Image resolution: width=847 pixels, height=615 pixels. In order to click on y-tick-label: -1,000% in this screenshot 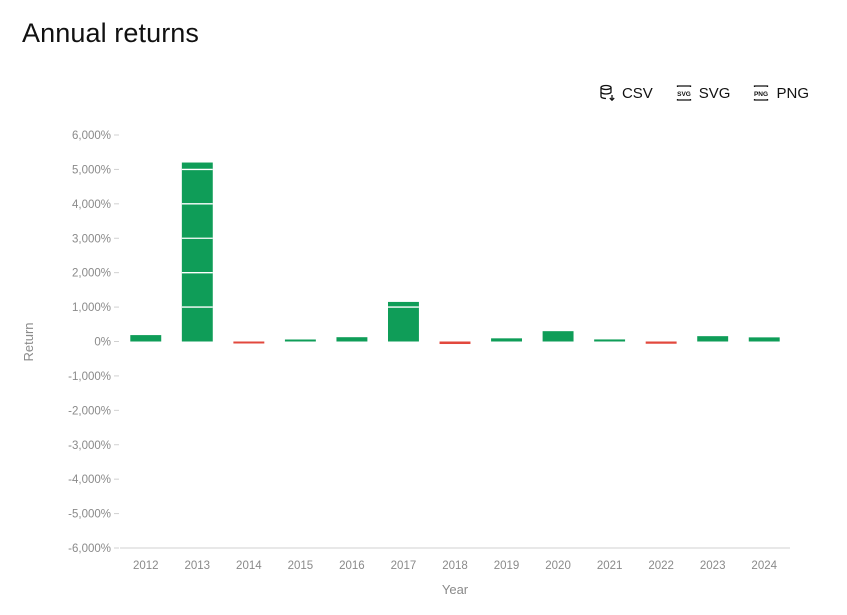, I will do `click(89, 377)`.